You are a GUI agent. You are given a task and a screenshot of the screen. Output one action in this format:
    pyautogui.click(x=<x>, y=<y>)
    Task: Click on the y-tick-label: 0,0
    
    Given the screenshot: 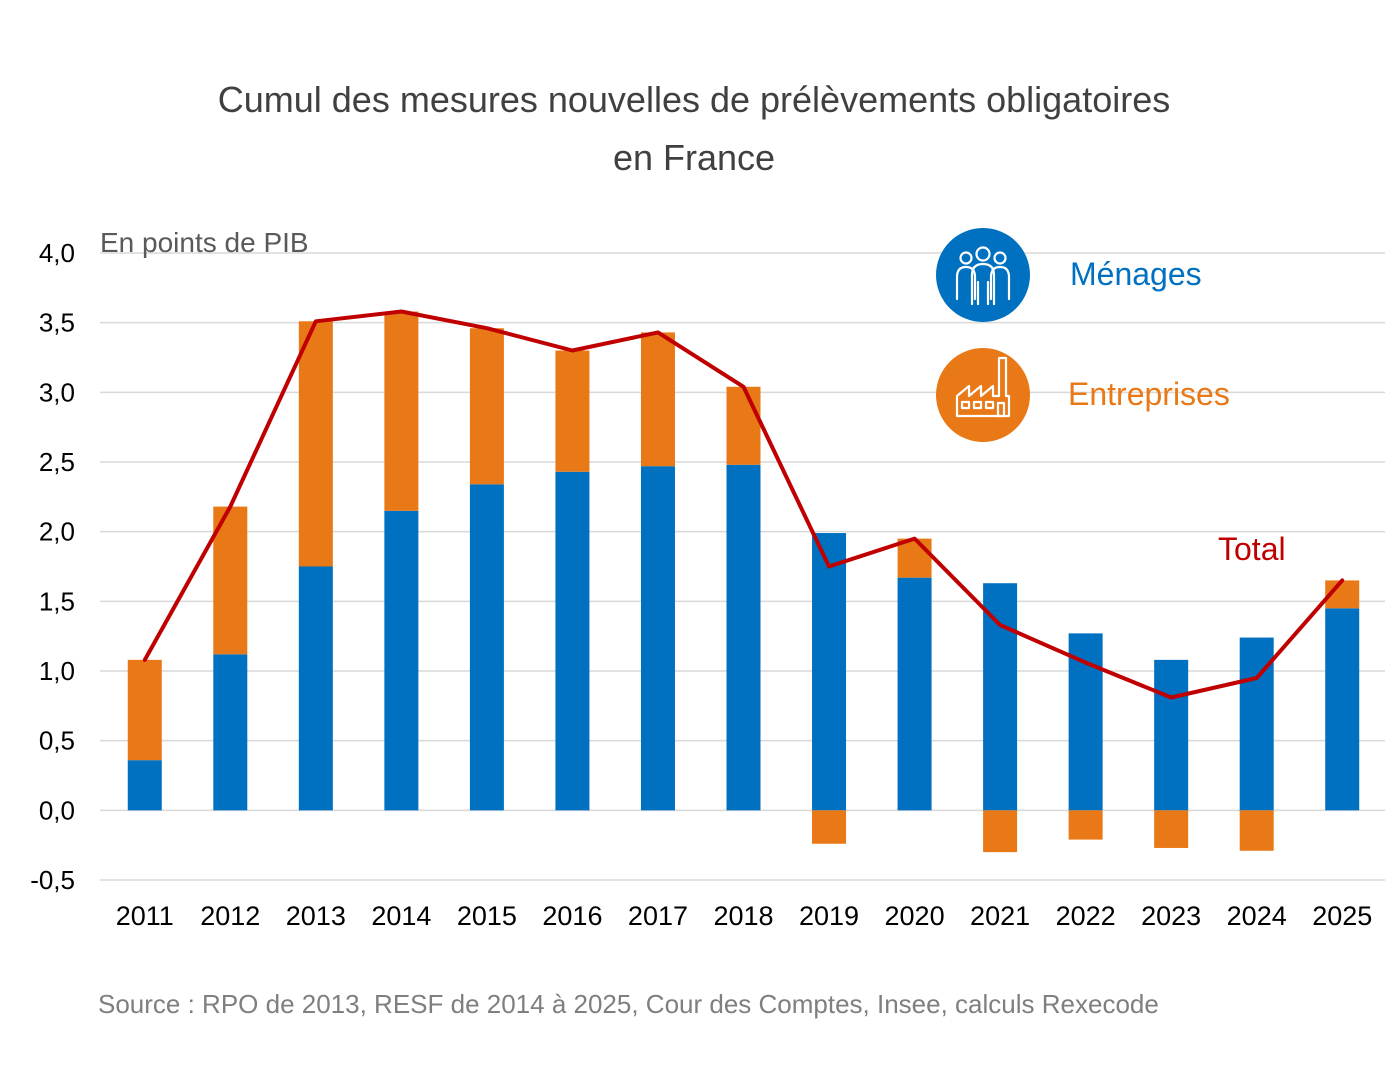 What is the action you would take?
    pyautogui.click(x=57, y=810)
    